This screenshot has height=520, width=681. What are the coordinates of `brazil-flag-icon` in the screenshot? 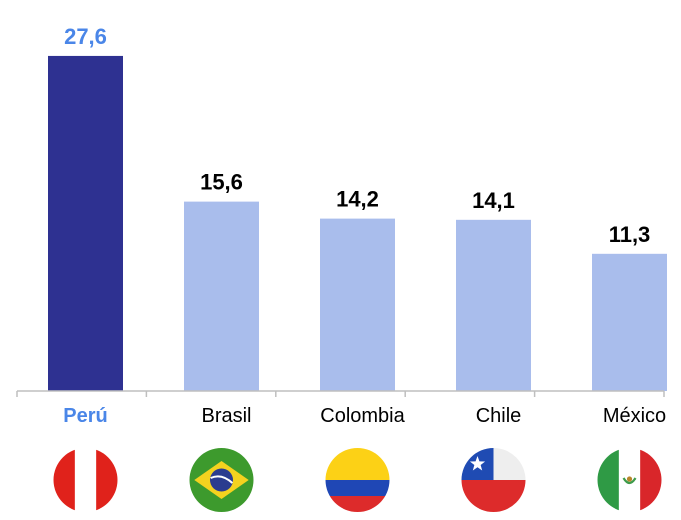 It's located at (221, 480).